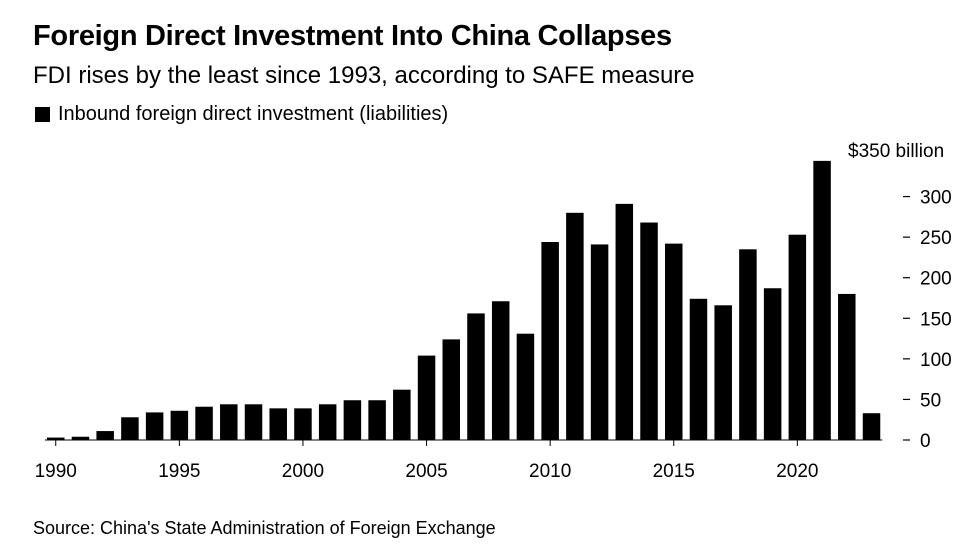 The width and height of the screenshot is (979, 552). I want to click on bar-2020, so click(797, 337).